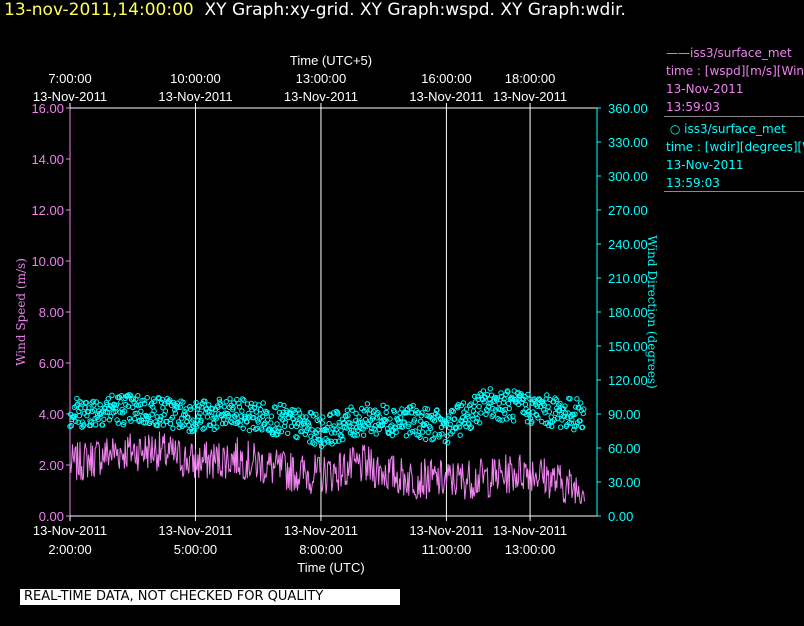 This screenshot has height=626, width=804. What do you see at coordinates (530, 549) in the screenshot?
I see `x-tick-label-time: 13:00:00` at bounding box center [530, 549].